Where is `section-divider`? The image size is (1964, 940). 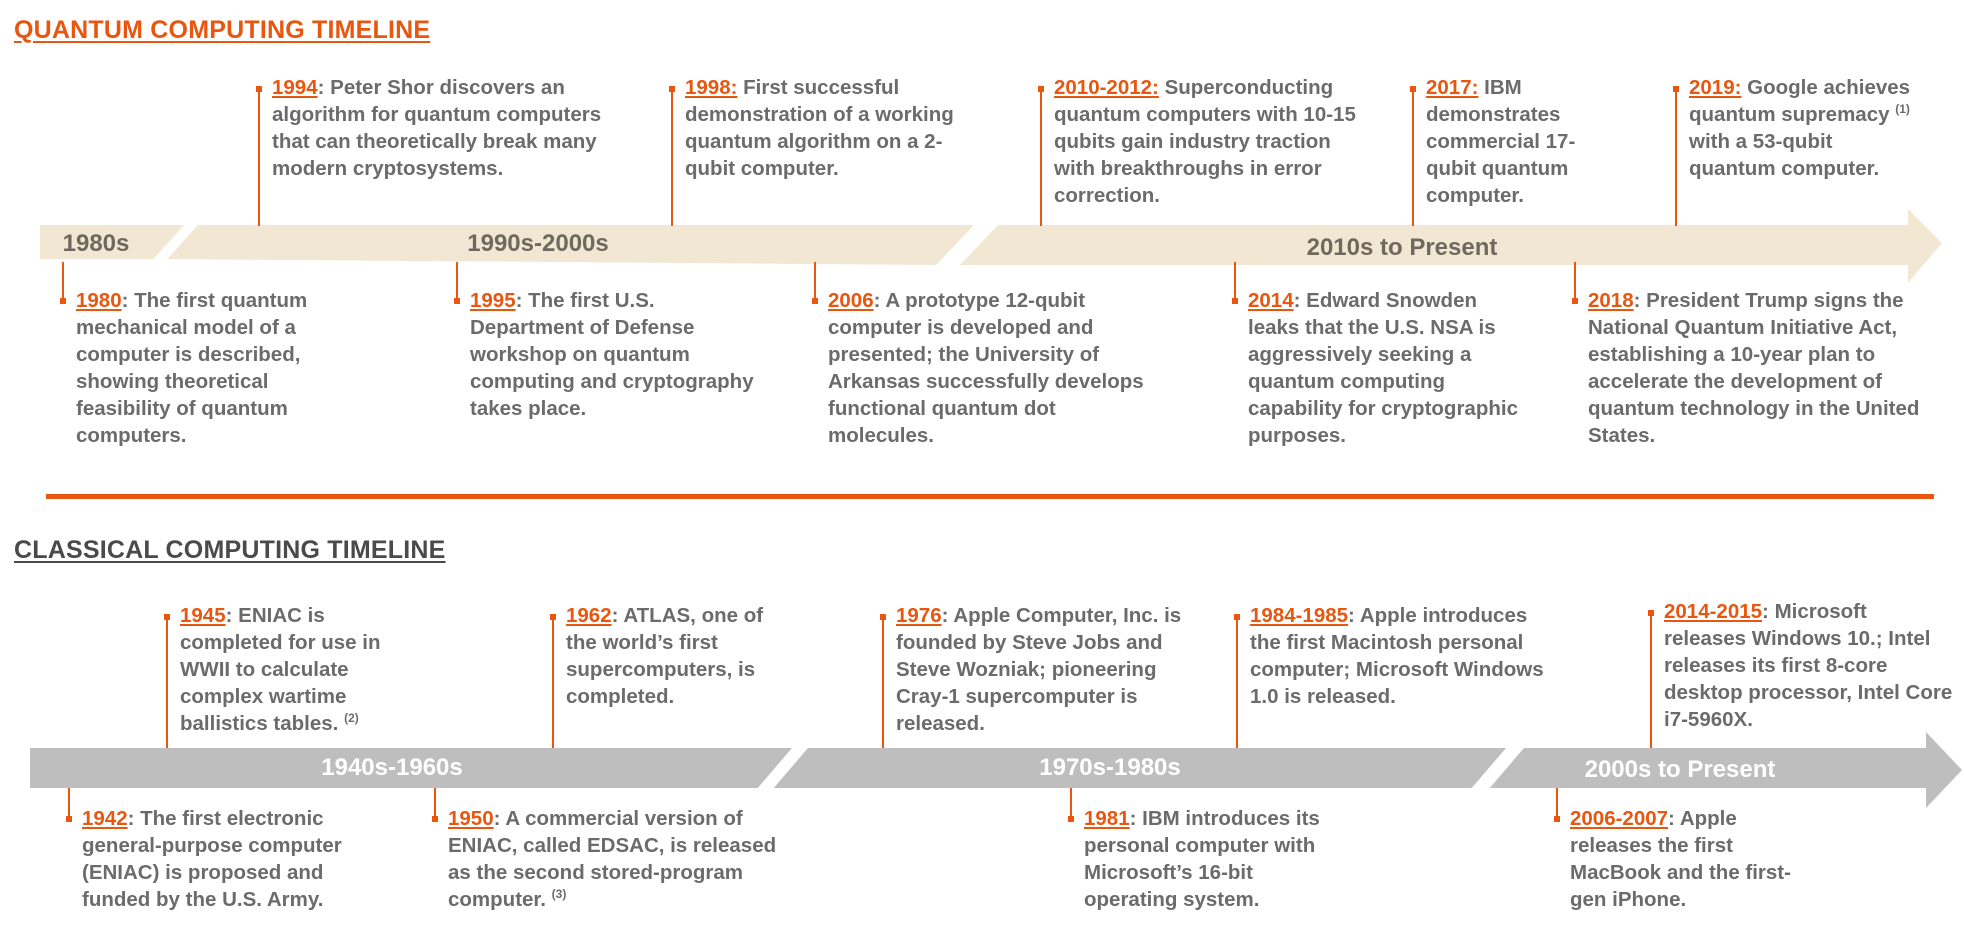 section-divider is located at coordinates (990, 496).